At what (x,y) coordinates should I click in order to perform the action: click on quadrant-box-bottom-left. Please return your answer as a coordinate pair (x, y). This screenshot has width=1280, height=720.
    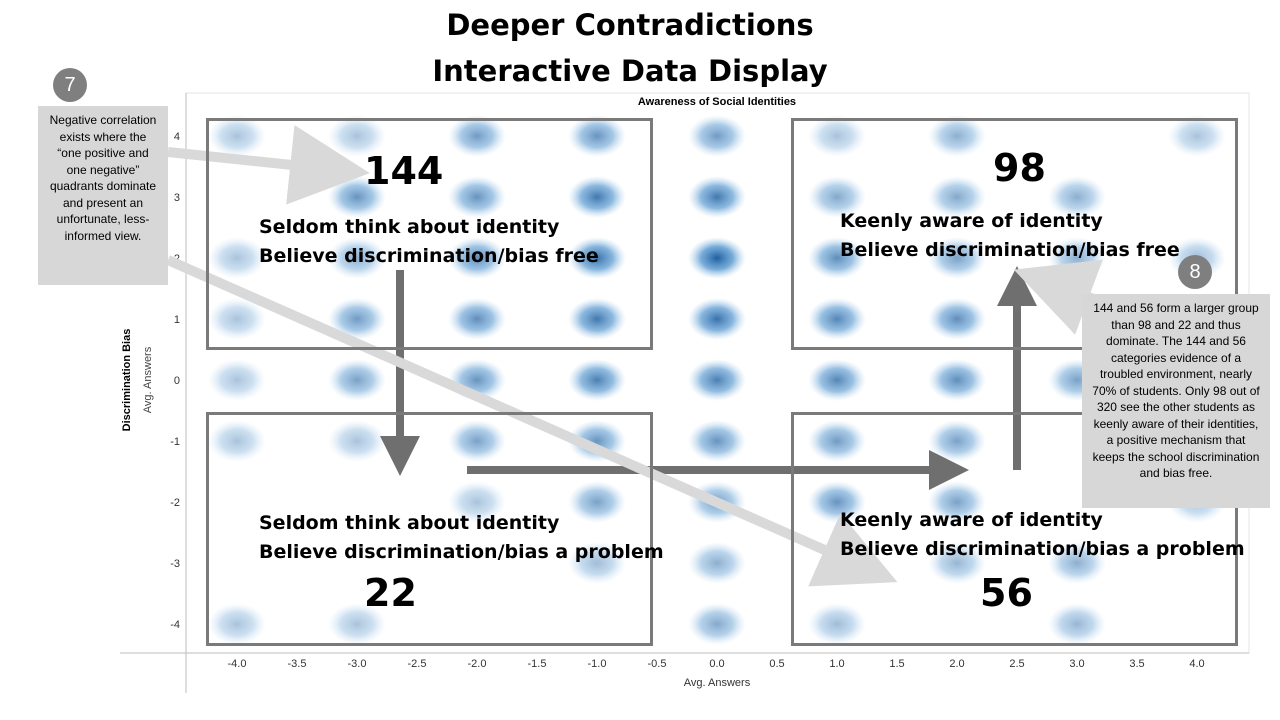
    Looking at the image, I should click on (429, 529).